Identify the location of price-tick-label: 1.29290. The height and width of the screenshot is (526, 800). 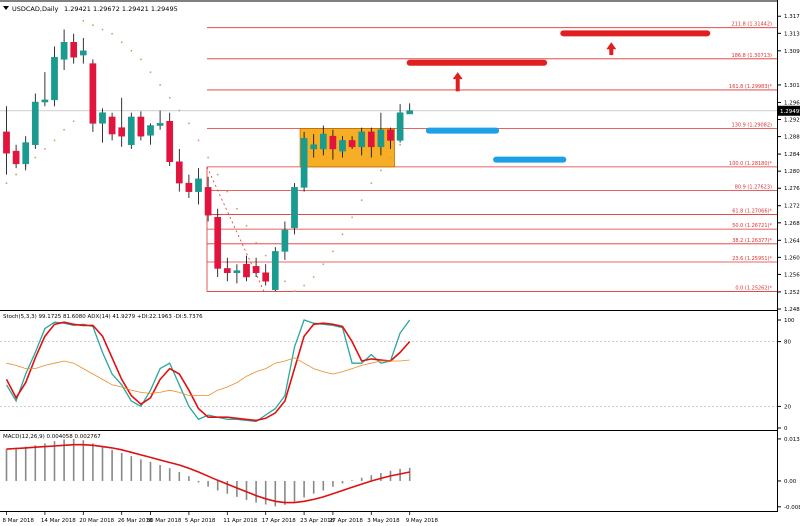
(792, 121).